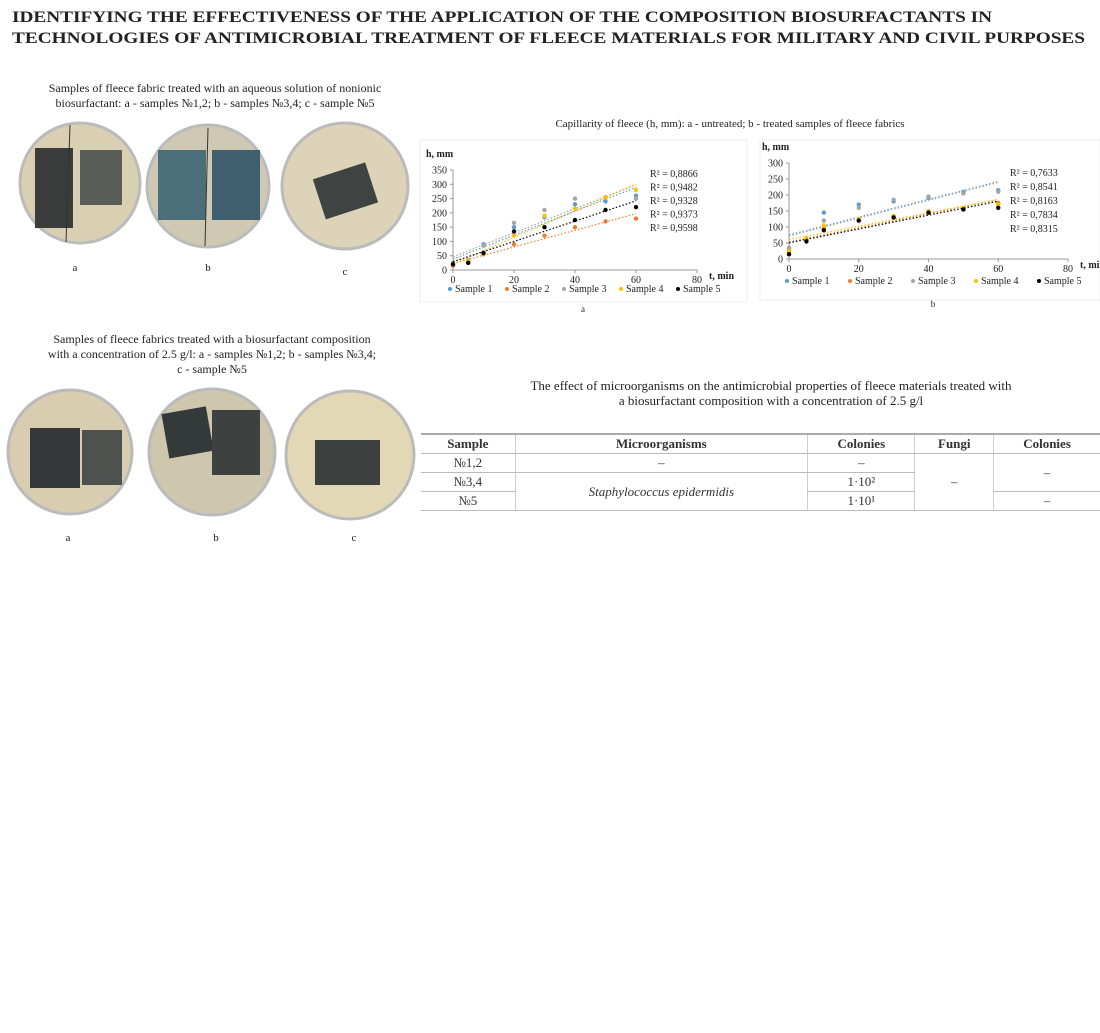 Image resolution: width=1100 pixels, height=1033 pixels. I want to click on trendline-label: R² = 0,9482, so click(674, 188).